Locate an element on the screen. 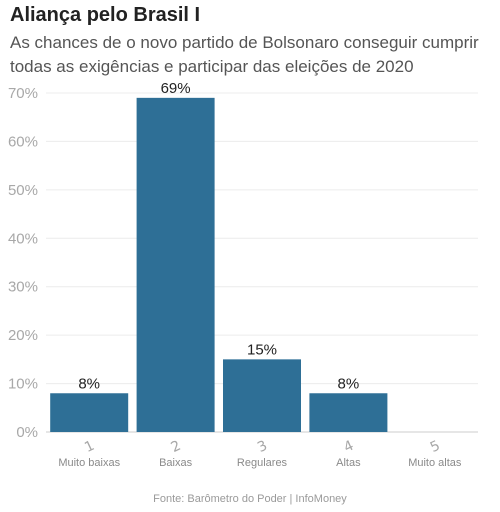  y-tick-label: 20% is located at coordinates (23, 335).